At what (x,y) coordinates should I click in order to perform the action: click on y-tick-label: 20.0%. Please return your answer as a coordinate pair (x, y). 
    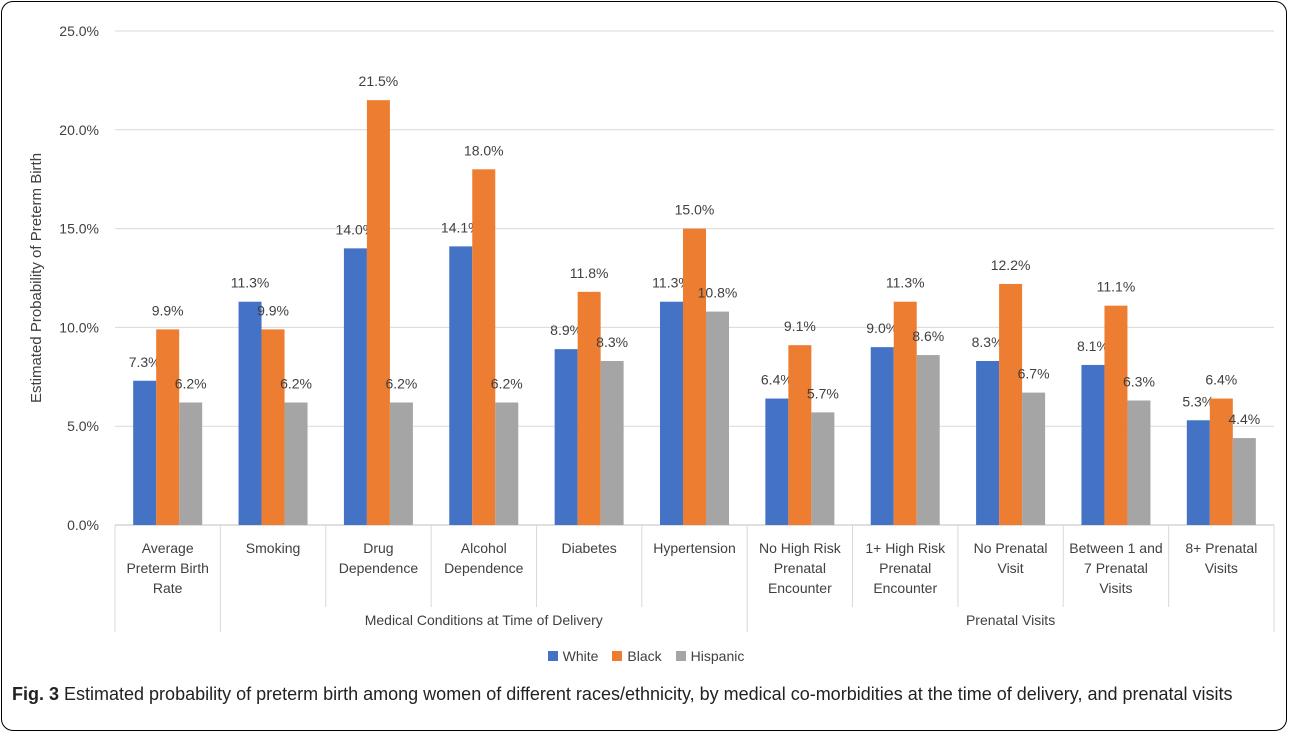
    Looking at the image, I should click on (79, 130).